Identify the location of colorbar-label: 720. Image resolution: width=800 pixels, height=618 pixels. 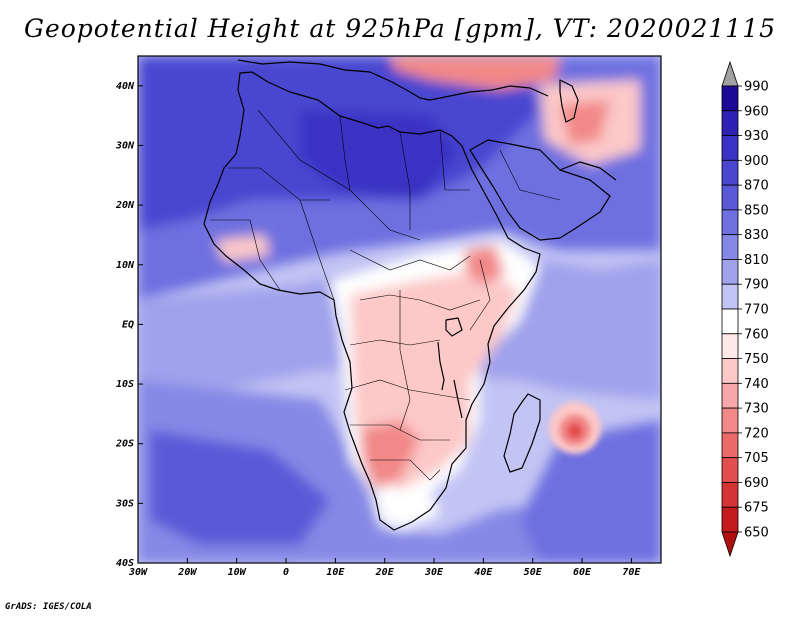
(756, 433).